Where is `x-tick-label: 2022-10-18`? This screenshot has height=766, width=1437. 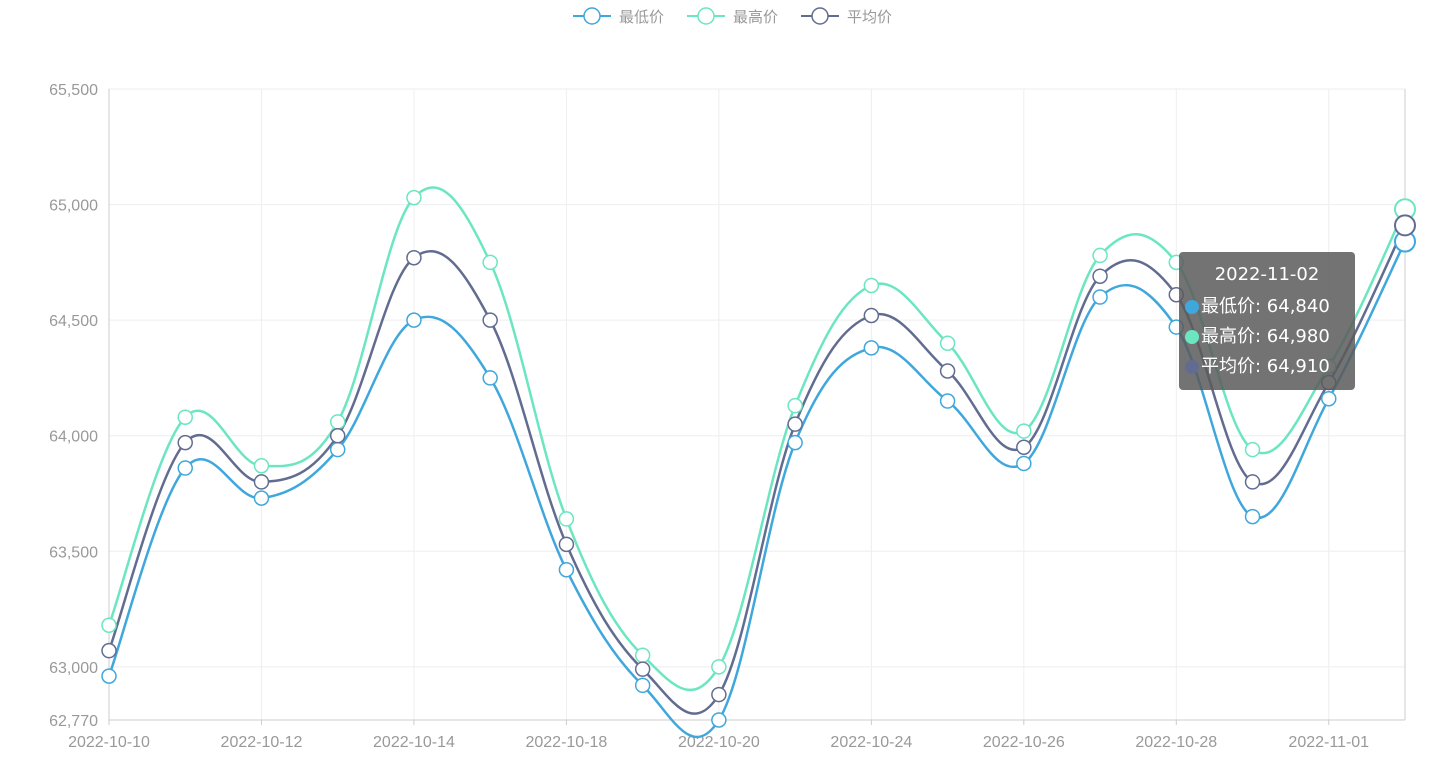
x-tick-label: 2022-10-18 is located at coordinates (566, 742).